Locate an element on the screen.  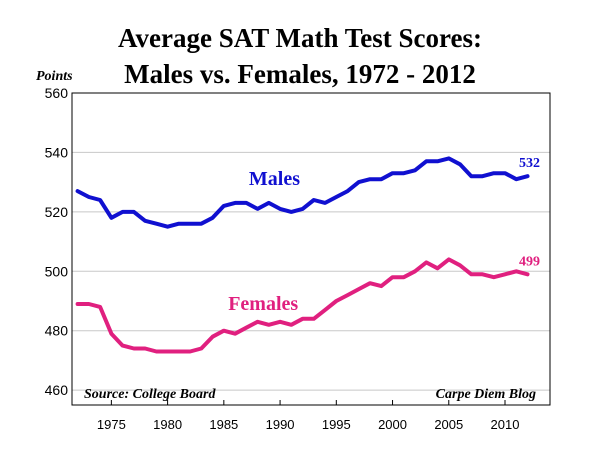
chart-title: Average SAT Math Test Scores: is located at coordinates (300, 38).